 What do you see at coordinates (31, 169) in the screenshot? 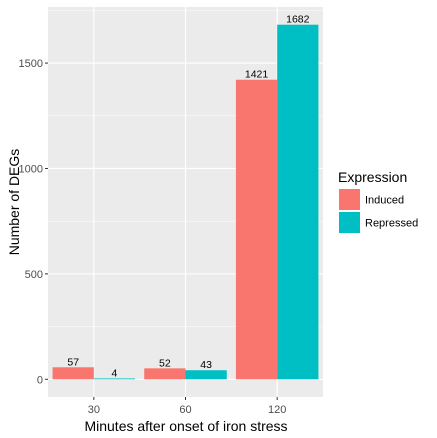
I see `y-tick-label: 1000` at bounding box center [31, 169].